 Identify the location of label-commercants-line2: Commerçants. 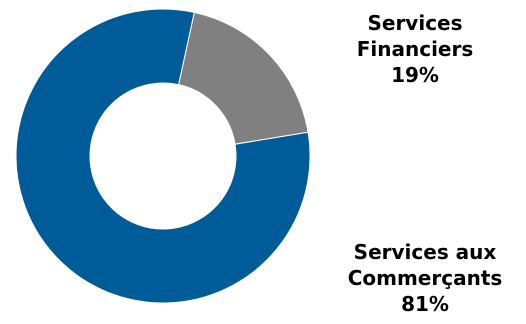
(425, 278).